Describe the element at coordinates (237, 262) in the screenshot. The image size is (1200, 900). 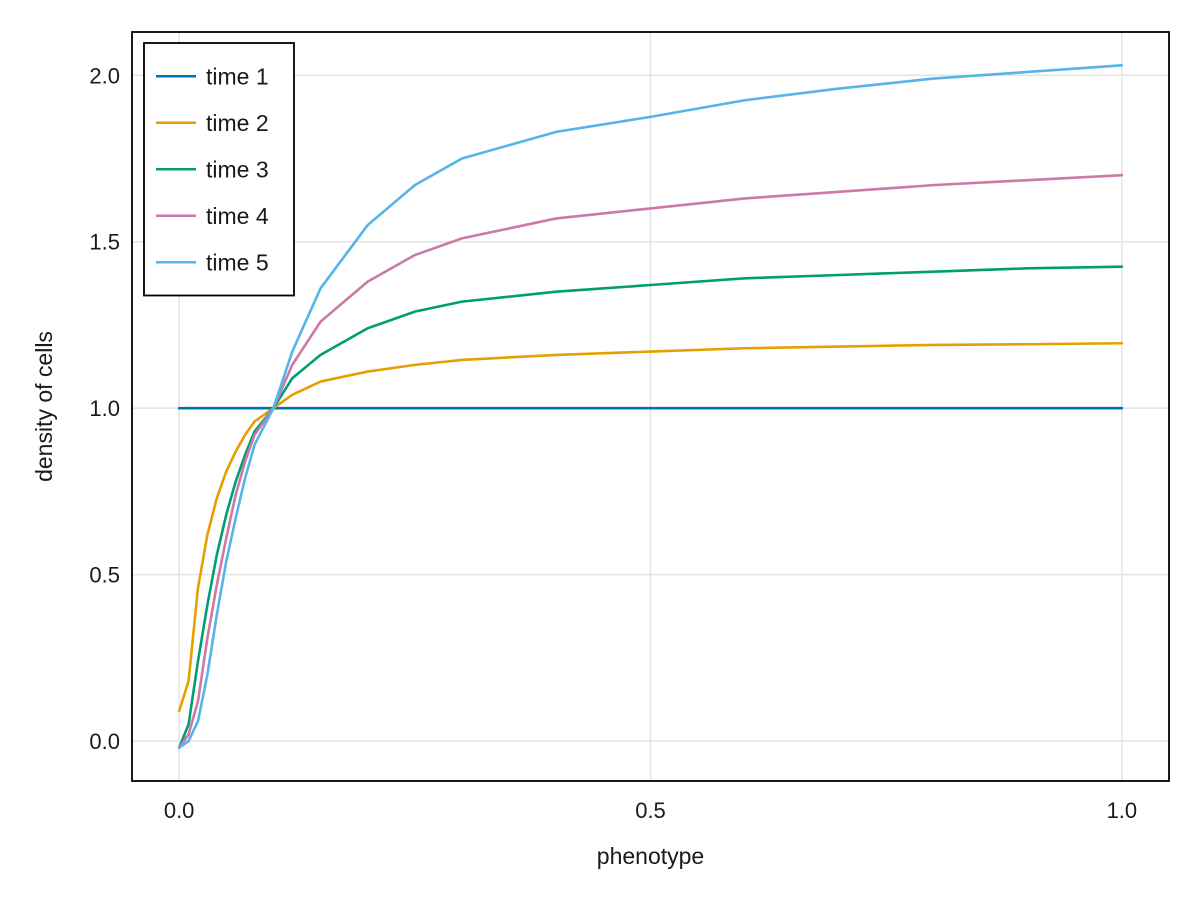
I see `legend-label: time 5` at that location.